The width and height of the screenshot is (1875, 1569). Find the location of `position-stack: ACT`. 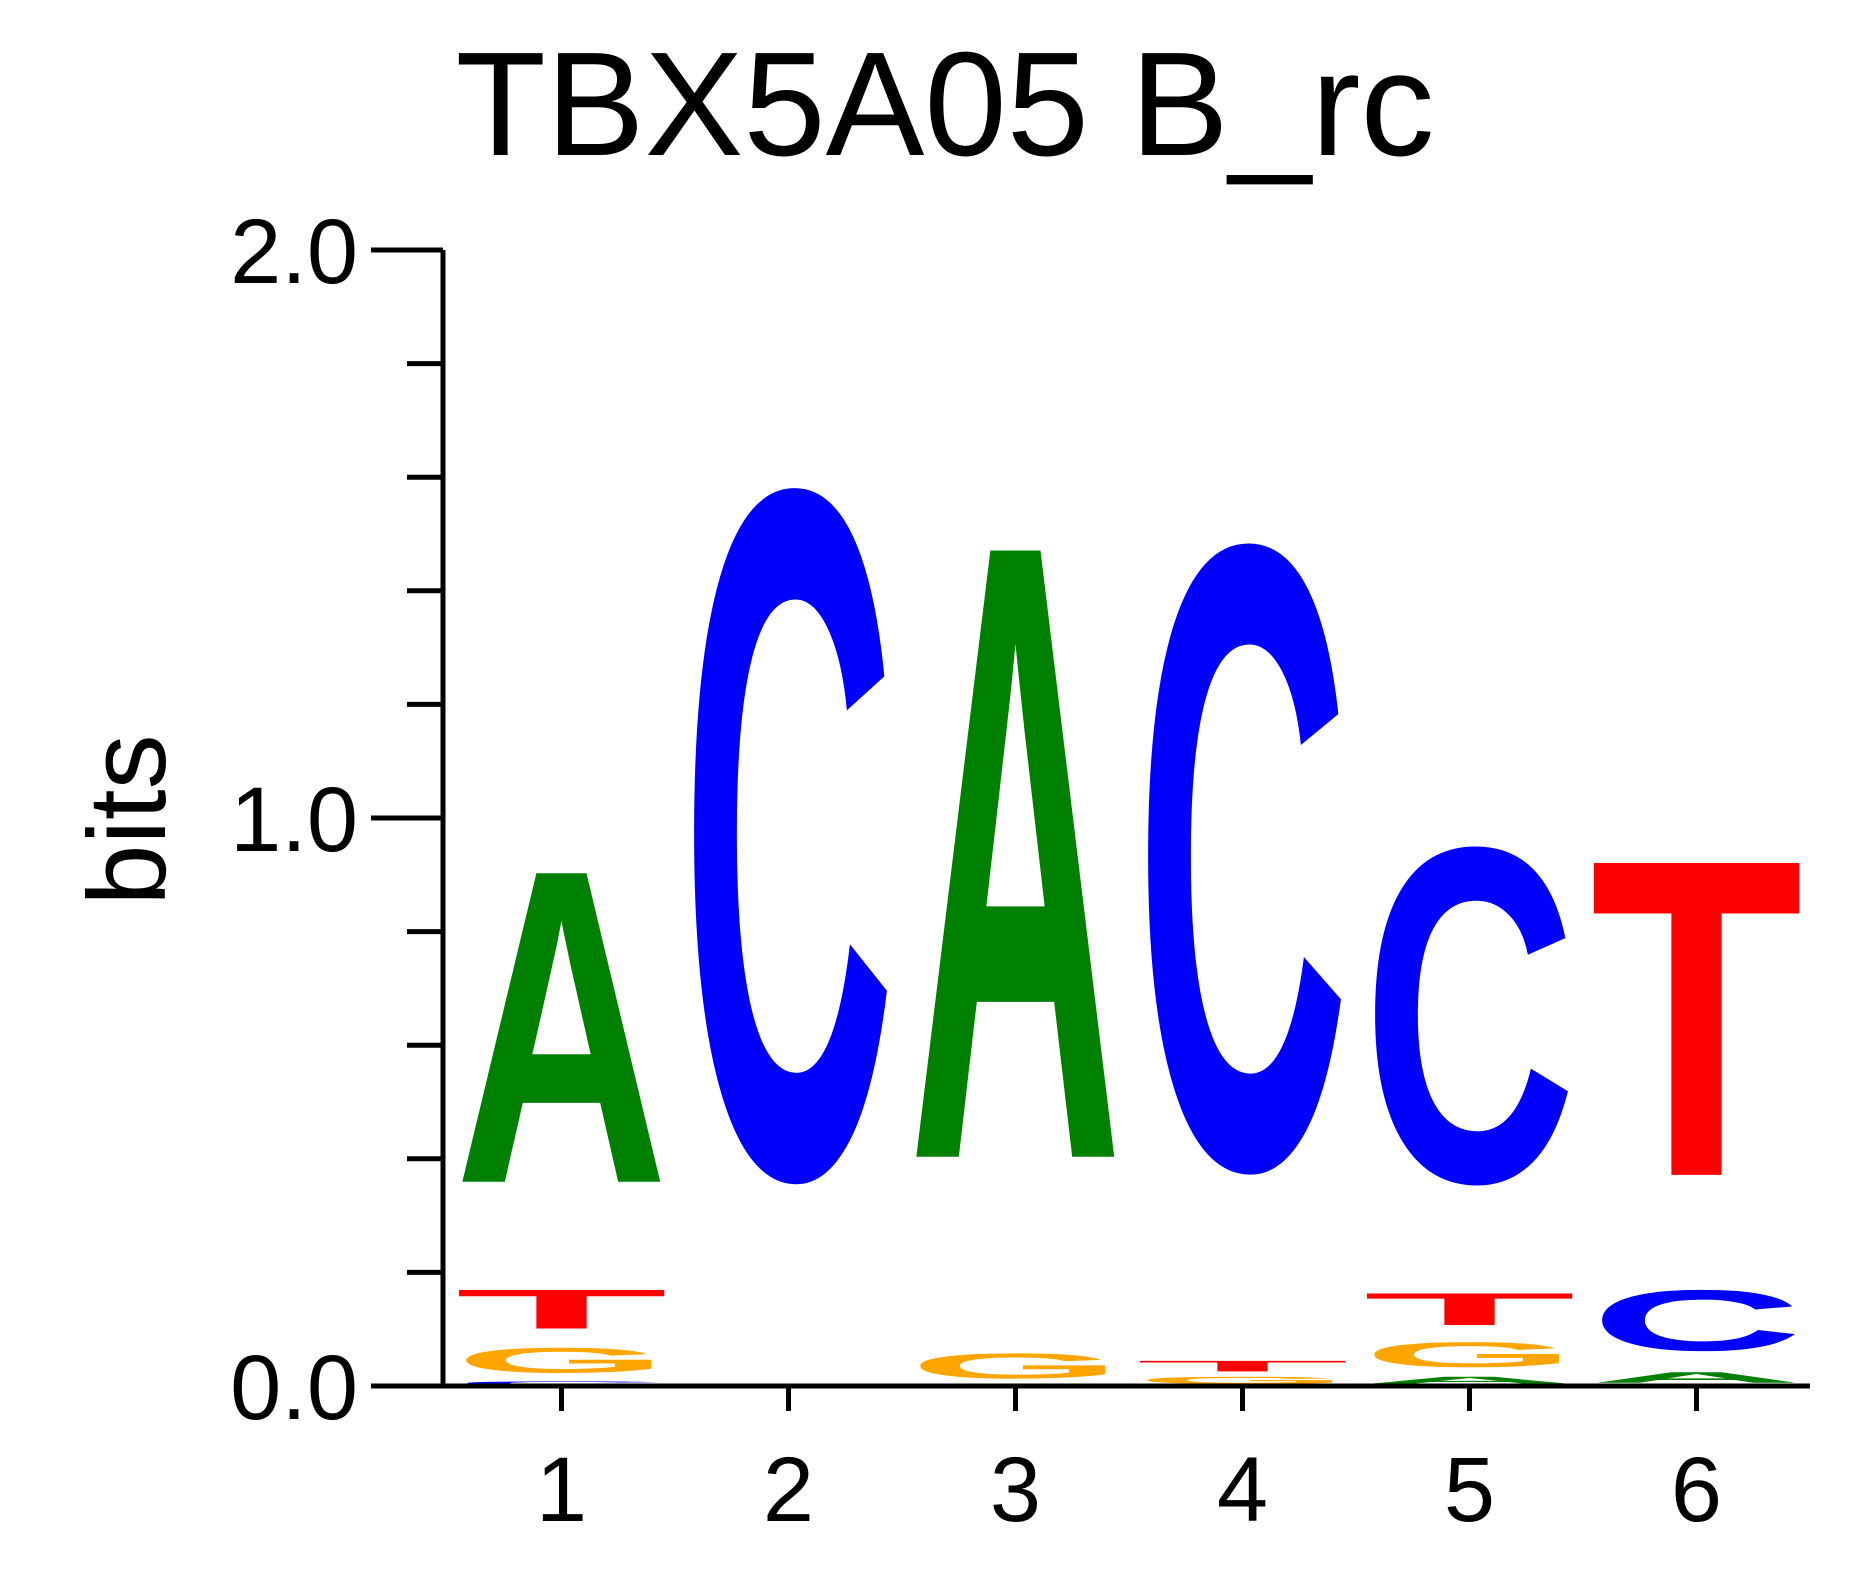

position-stack: ACT is located at coordinates (1696, 1075).